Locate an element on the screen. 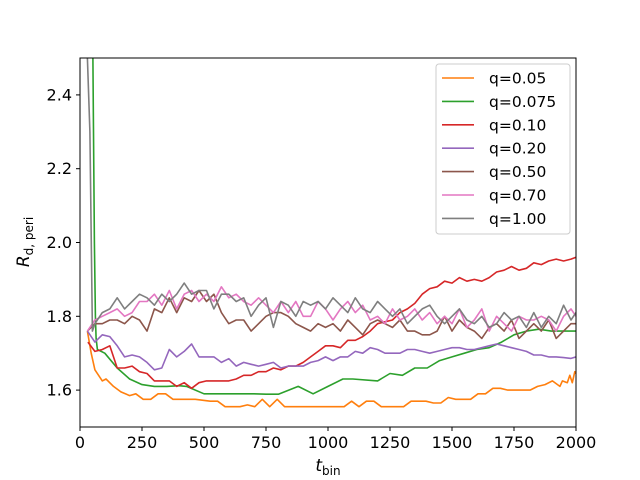 Image resolution: width=640 pixels, height=480 pixels. y-tick-label: 2.4 is located at coordinates (59, 94).